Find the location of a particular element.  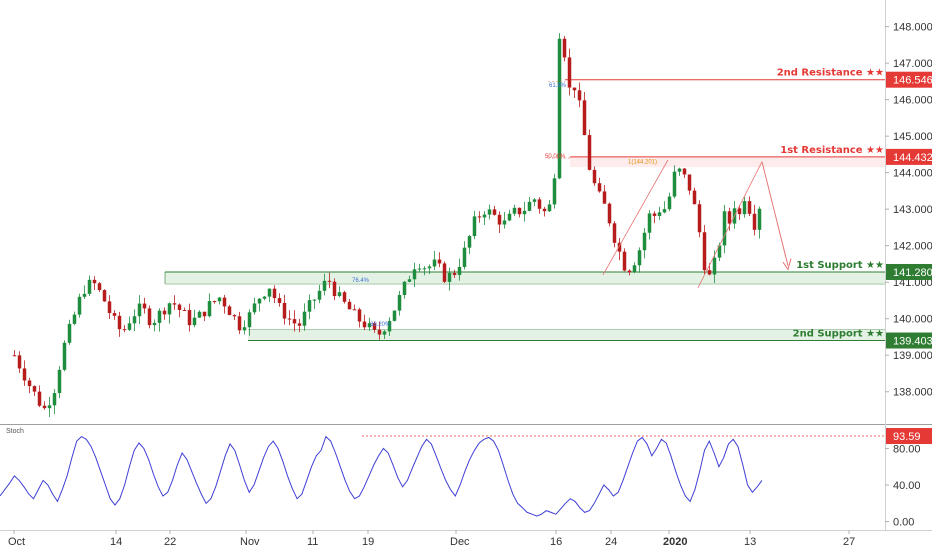

level-label: 2nd Support ★★ is located at coordinates (838, 334).